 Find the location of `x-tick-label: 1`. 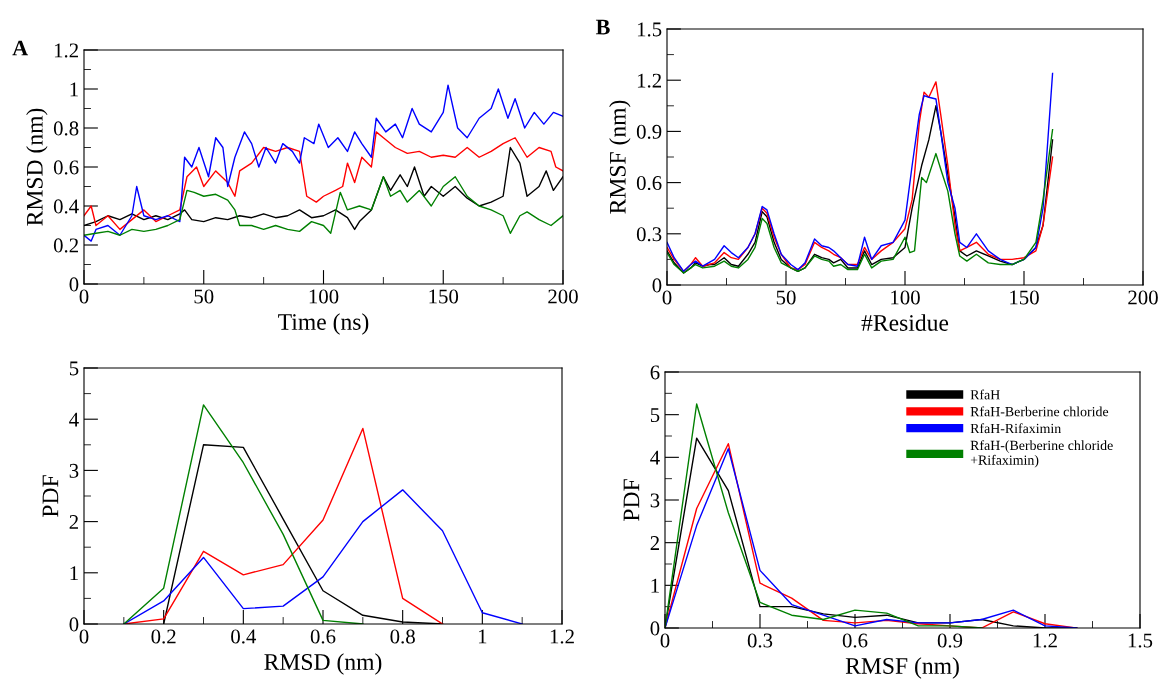

x-tick-label: 1 is located at coordinates (482, 636).